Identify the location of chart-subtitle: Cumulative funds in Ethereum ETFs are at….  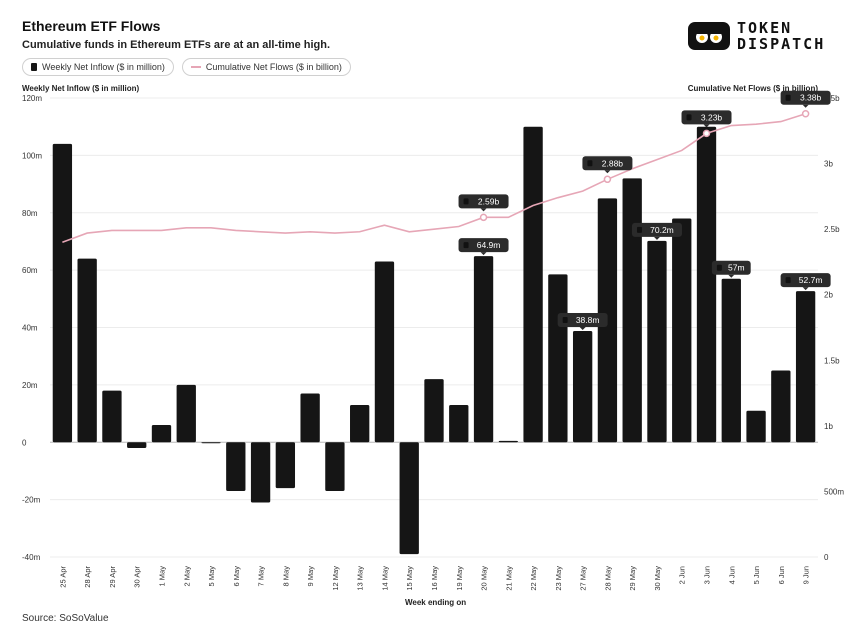
(176, 45).